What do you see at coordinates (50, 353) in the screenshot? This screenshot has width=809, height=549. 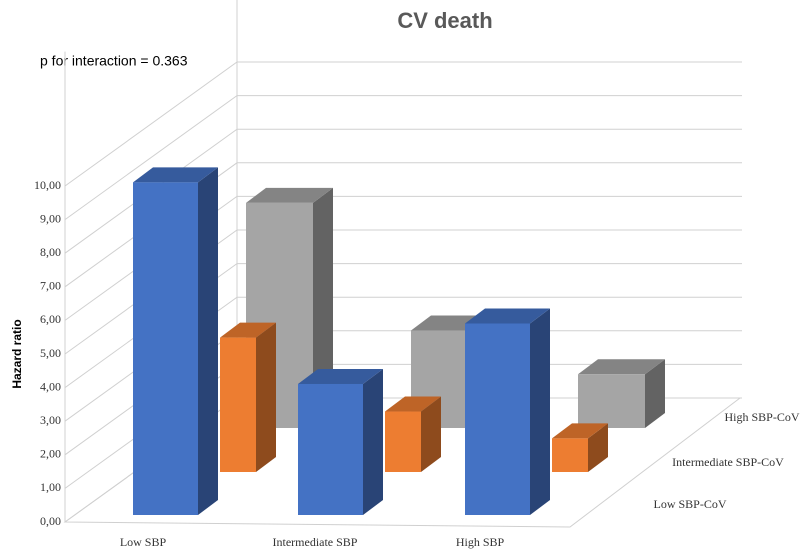 I see `y-tick-label: 5,00` at bounding box center [50, 353].